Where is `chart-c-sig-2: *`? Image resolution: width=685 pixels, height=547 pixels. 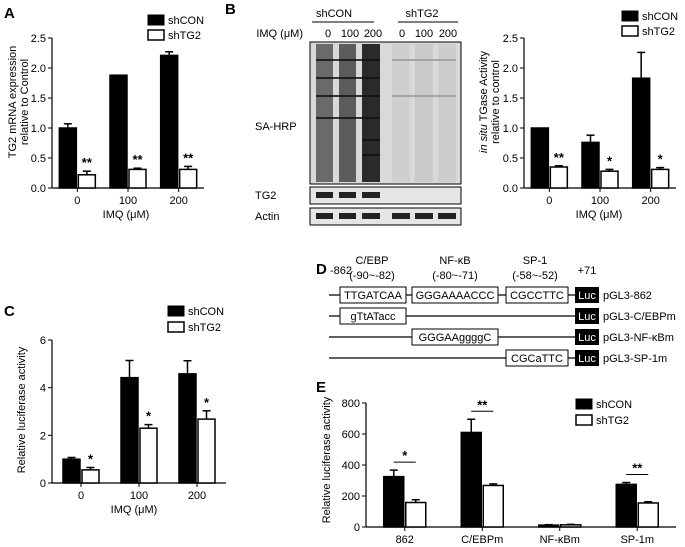
chart-c-sig-2: * is located at coordinates (207, 402).